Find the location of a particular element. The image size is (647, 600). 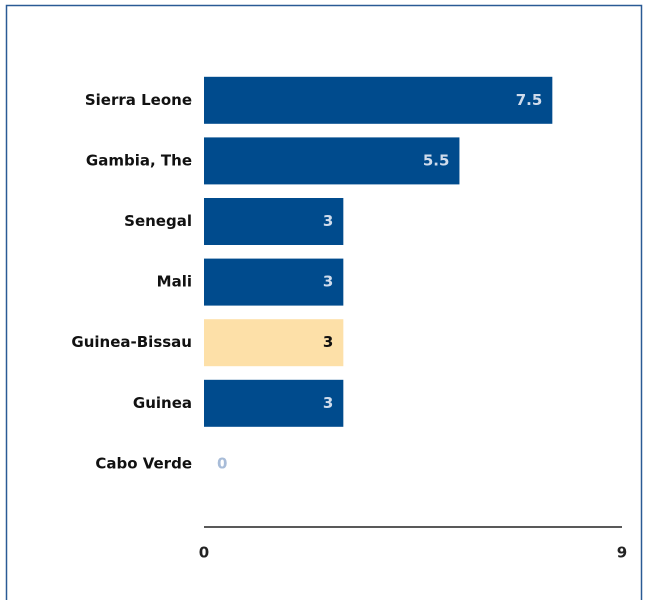

y-tick-label: Gambia, The is located at coordinates (139, 160).